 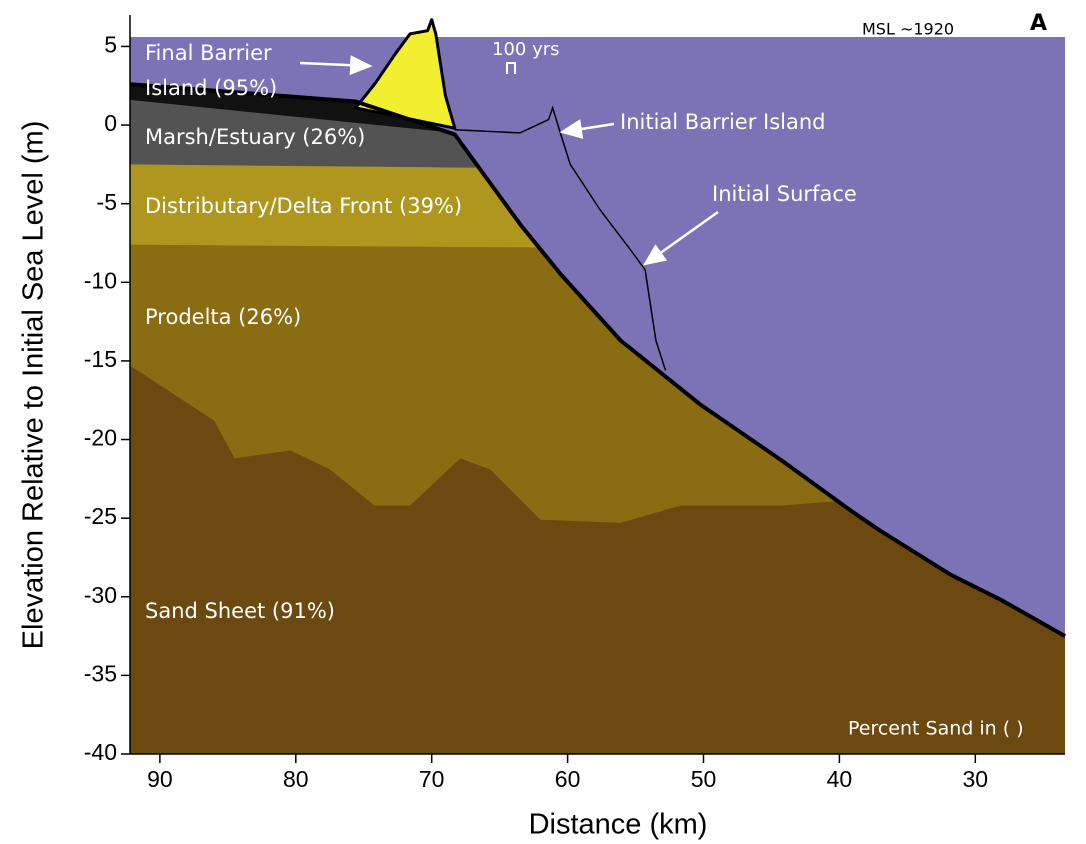 I want to click on annotation: Final Barrier, so click(x=208, y=53).